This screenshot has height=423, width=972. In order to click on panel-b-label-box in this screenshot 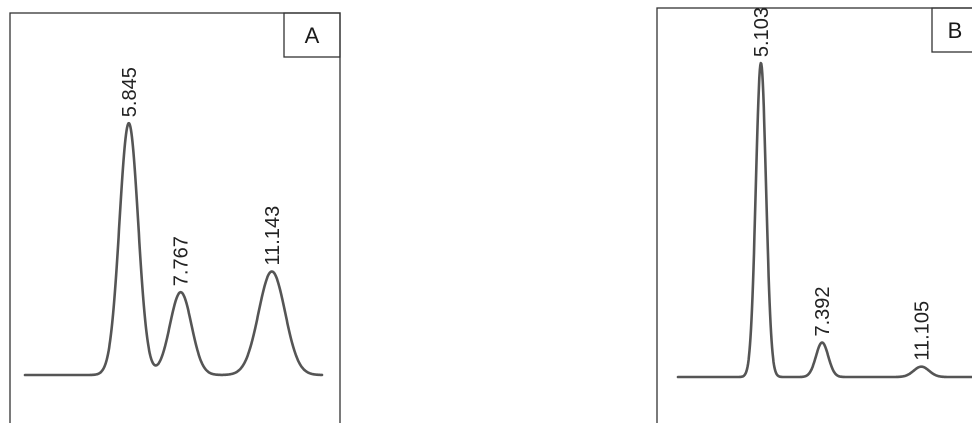, I will do `click(951, 30)`.